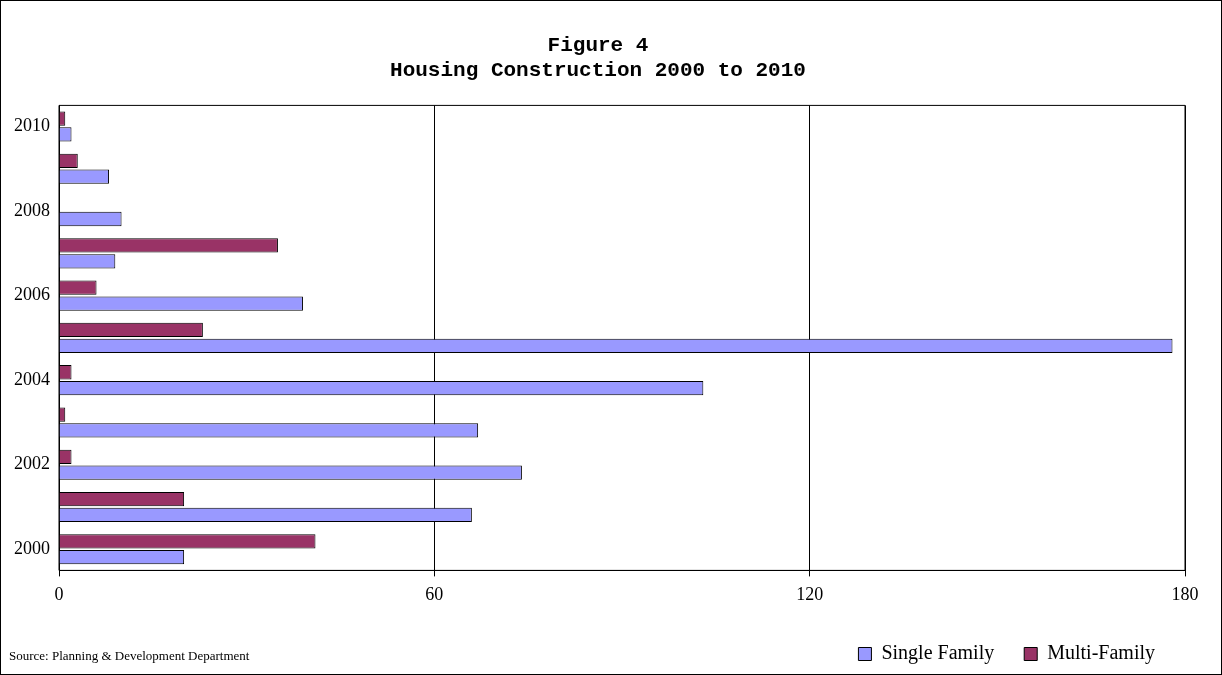 This screenshot has width=1222, height=675. Describe the element at coordinates (598, 45) in the screenshot. I see `text: Figure 4` at that location.